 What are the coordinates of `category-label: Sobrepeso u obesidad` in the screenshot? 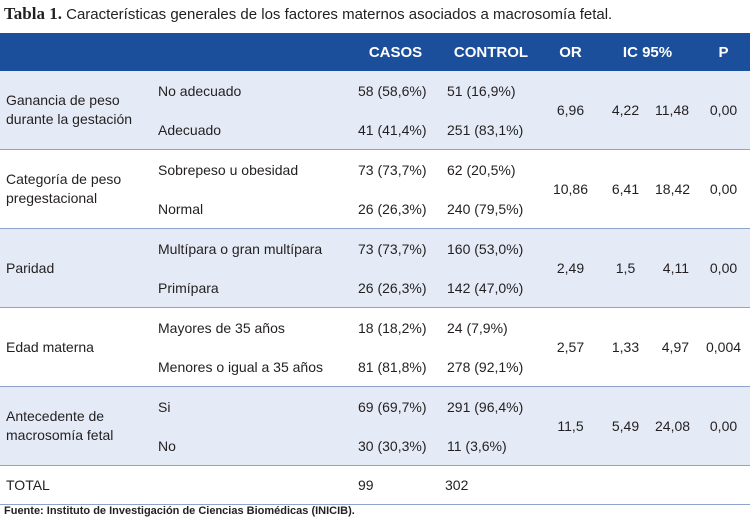 It's located at (251, 169).